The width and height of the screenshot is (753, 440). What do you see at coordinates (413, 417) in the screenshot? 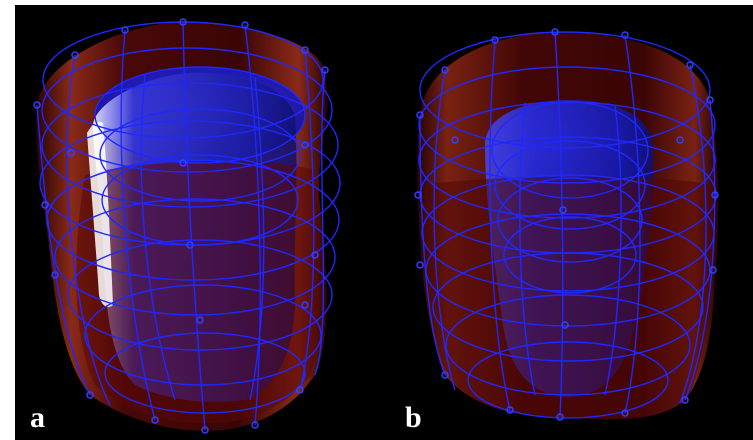
I see `panel-label-b: b` at bounding box center [413, 417].